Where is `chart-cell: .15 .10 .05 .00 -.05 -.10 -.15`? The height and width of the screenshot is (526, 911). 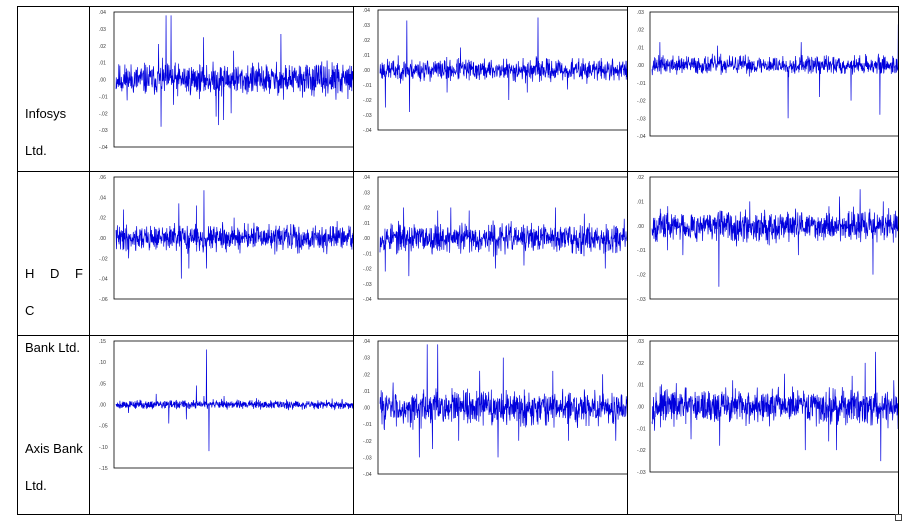
chart-cell: .15 .10 .05 .00 -.05 -.10 -.15 is located at coordinates (221, 425).